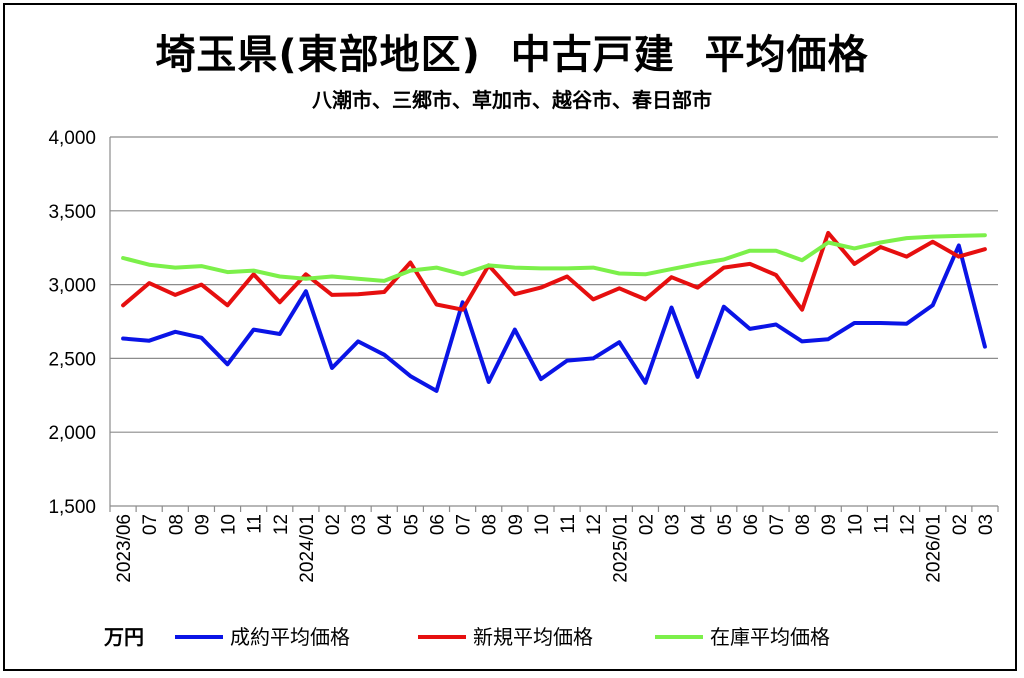  What do you see at coordinates (72, 507) in the screenshot?
I see `y-tick-label: 1,500` at bounding box center [72, 507].